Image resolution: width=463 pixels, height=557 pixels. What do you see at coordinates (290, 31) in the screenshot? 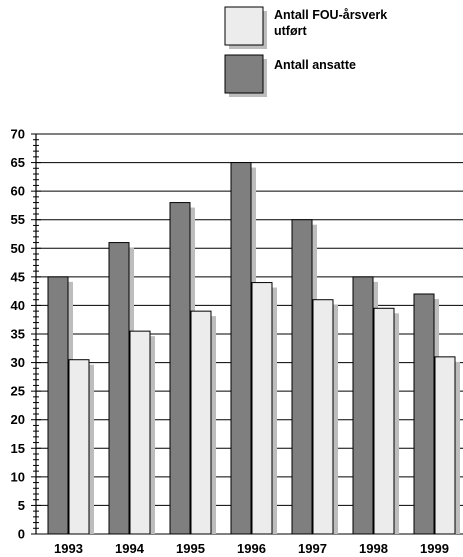
I see `legend-label-fou-line2: utført` at bounding box center [290, 31].